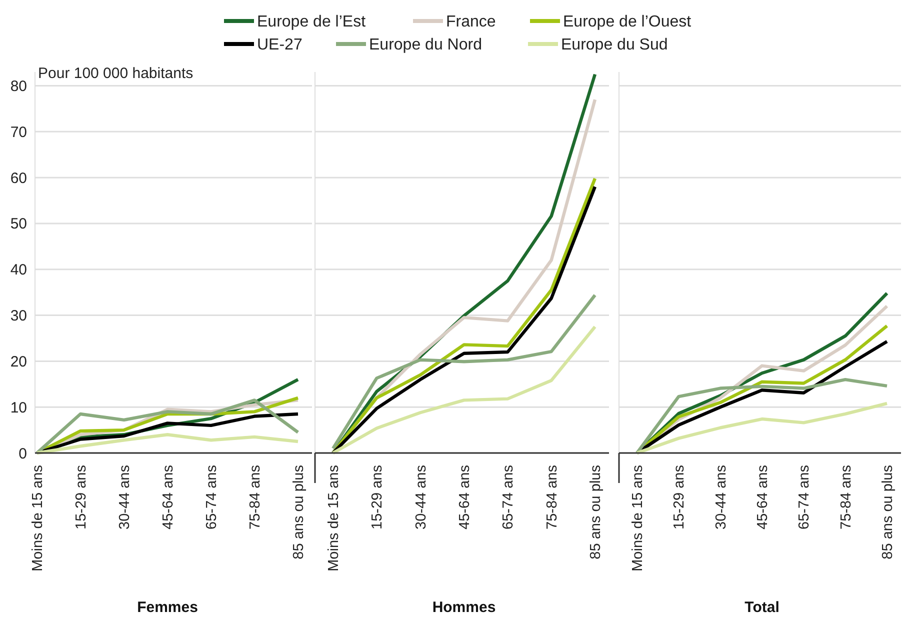 The height and width of the screenshot is (617, 902). I want to click on legend-label: Europe du Nord, so click(425, 45).